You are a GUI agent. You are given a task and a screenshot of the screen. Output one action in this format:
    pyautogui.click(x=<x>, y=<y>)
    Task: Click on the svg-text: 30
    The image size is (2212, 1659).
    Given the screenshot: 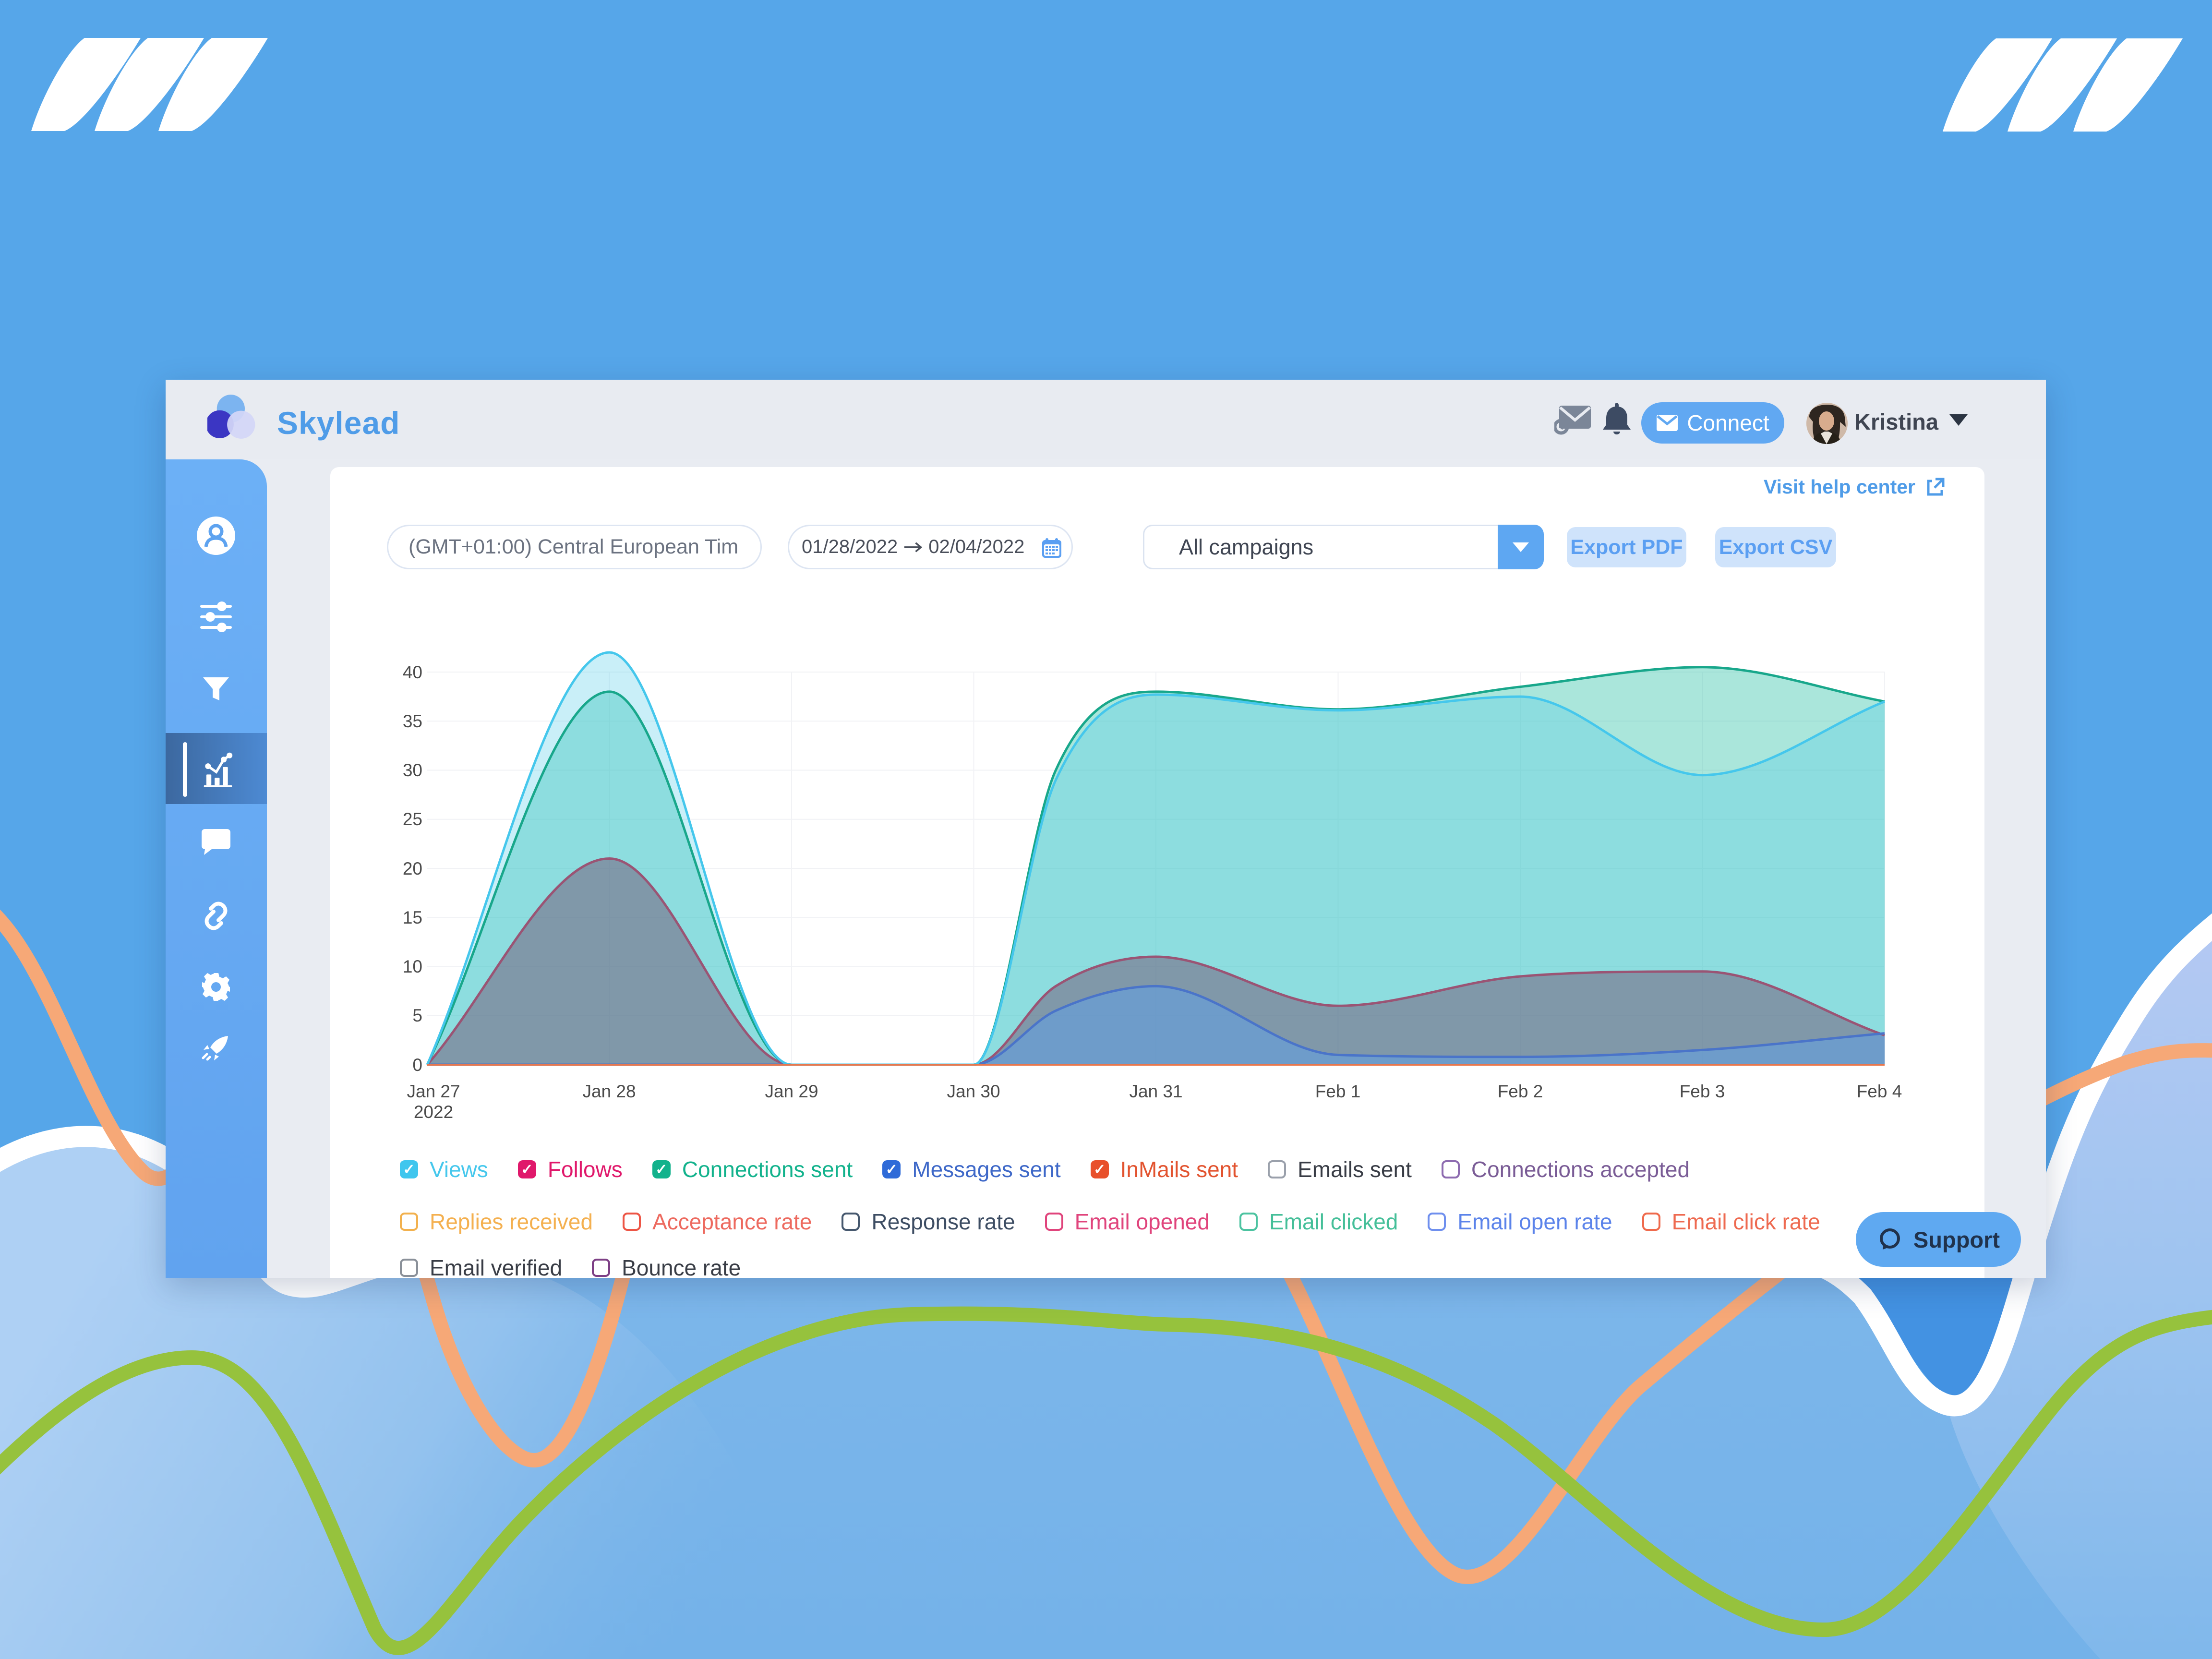 What is the action you would take?
    pyautogui.click(x=412, y=770)
    